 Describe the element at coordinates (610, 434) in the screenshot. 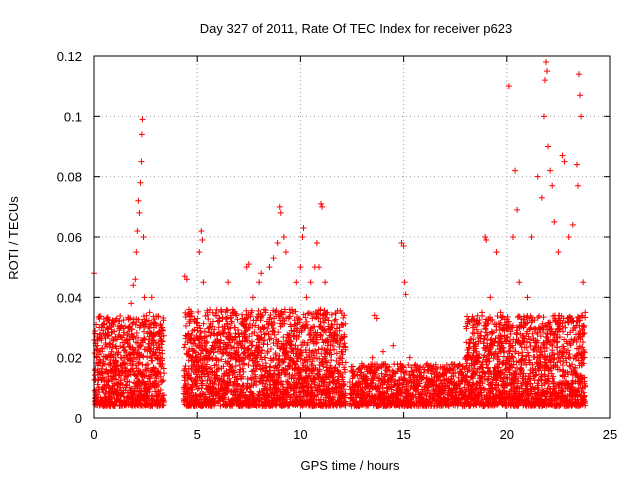

I see `x-tick-label: 25` at that location.